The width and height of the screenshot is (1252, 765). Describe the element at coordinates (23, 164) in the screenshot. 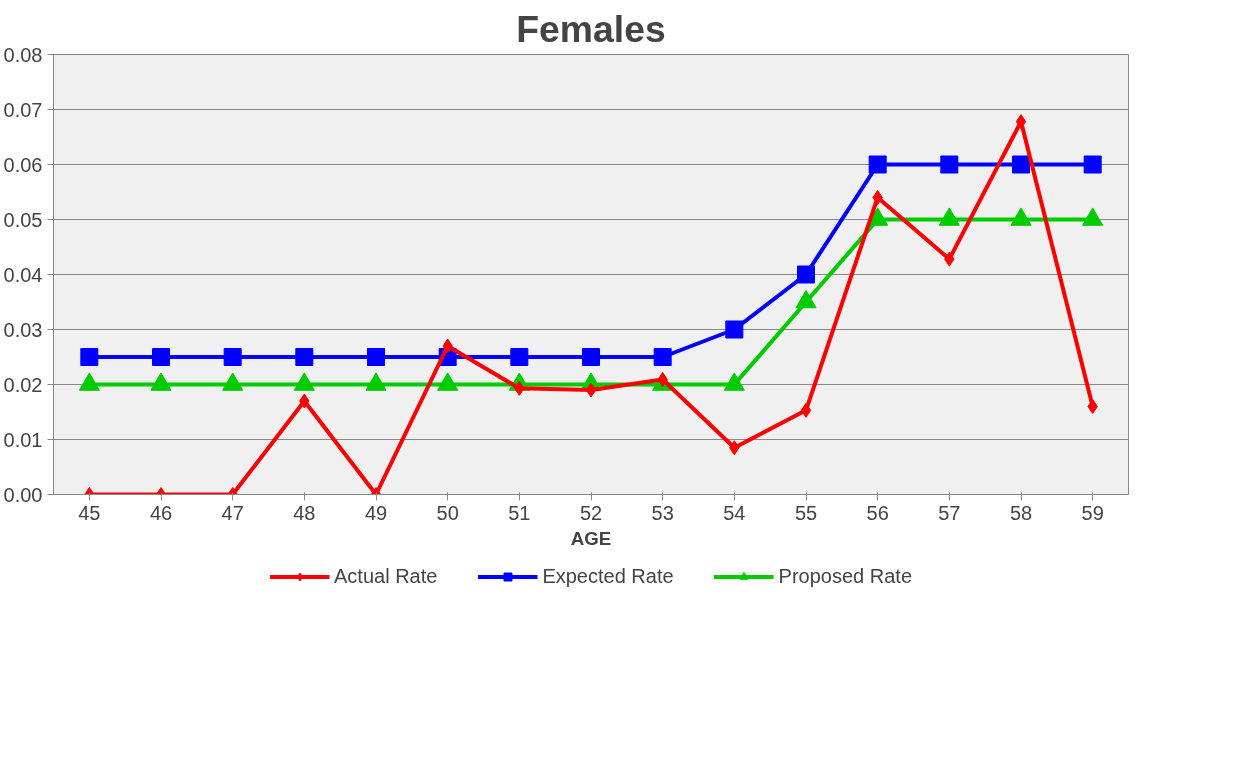

I see `y-tick-label: 0.06` at that location.